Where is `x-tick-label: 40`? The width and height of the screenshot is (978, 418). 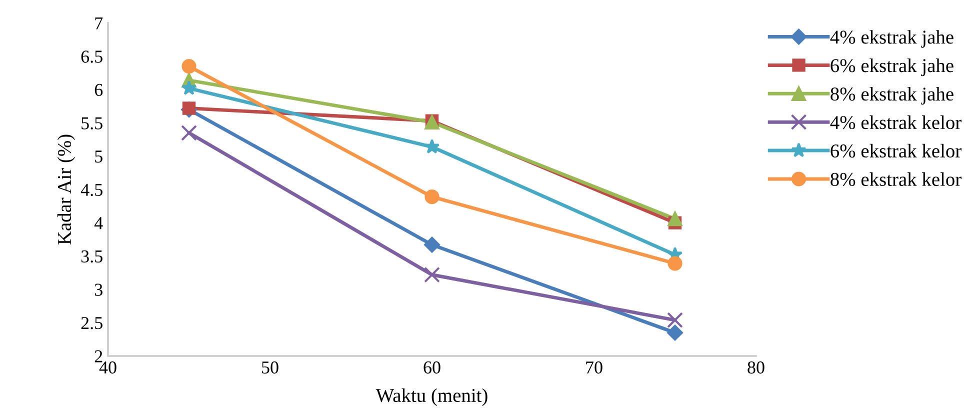 x-tick-label: 40 is located at coordinates (107, 367).